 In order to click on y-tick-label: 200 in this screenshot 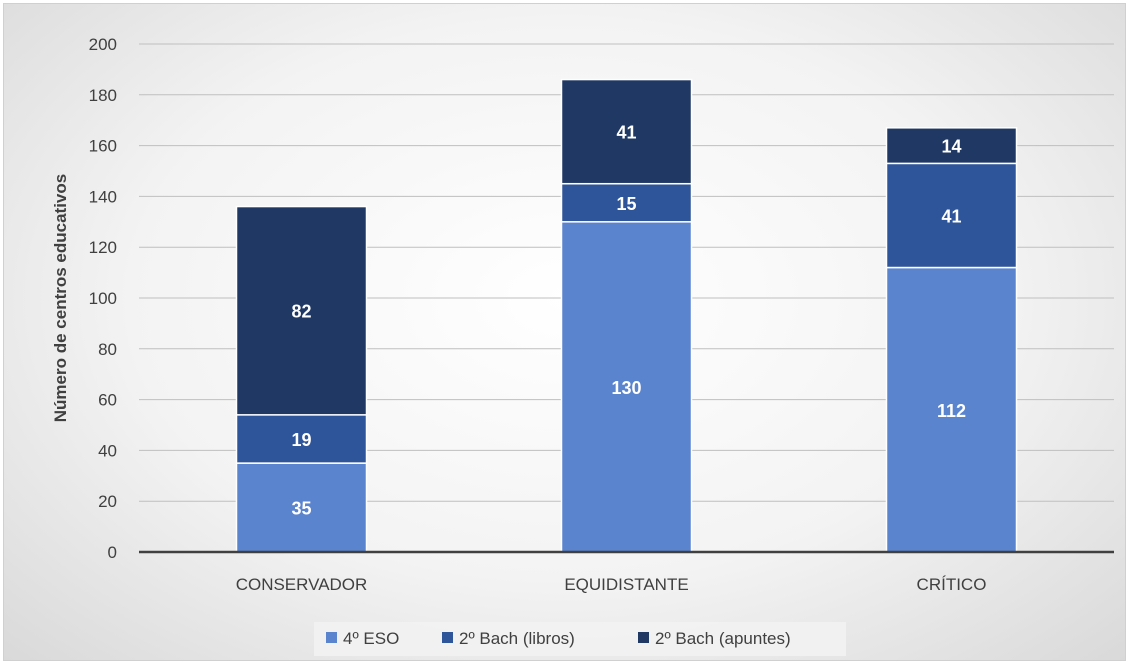, I will do `click(103, 44)`.